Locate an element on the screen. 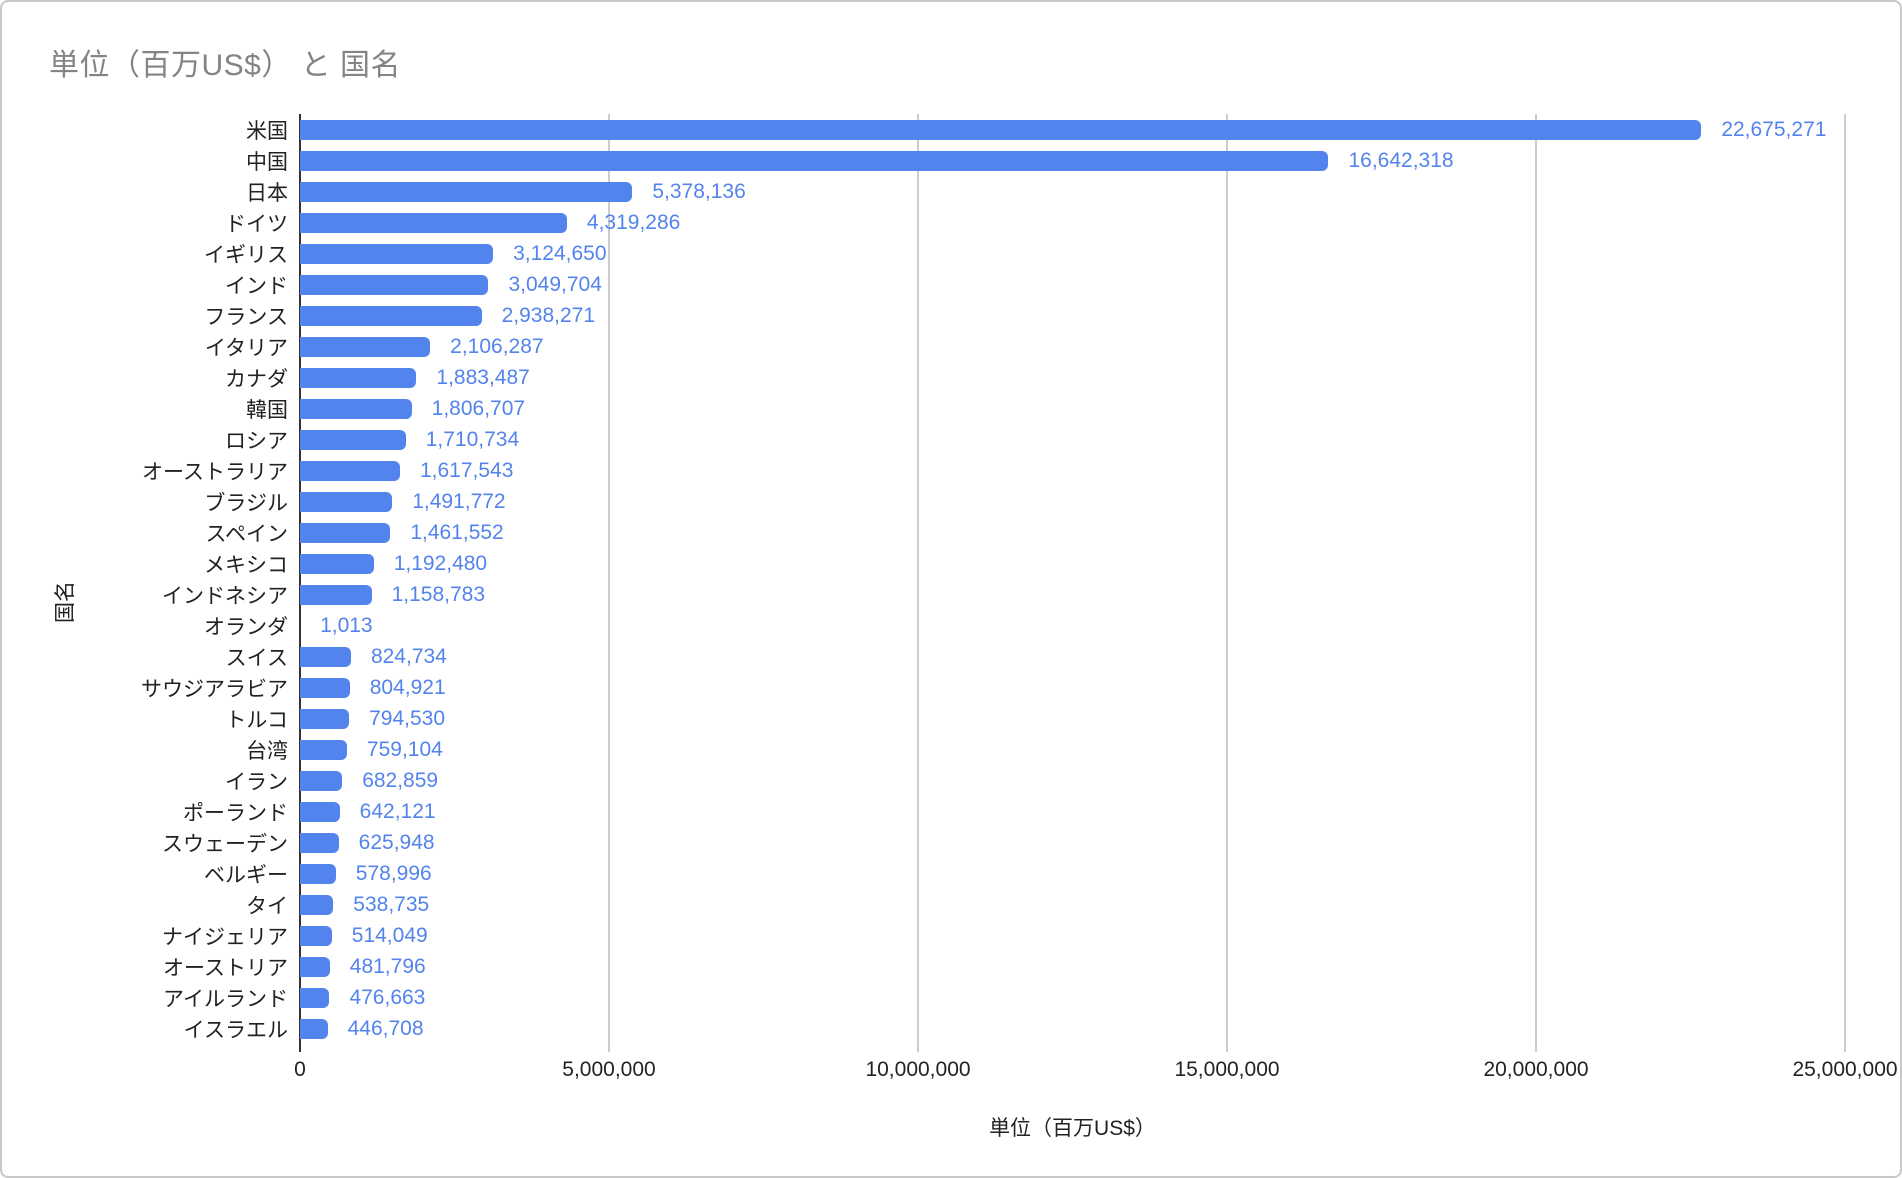 The width and height of the screenshot is (1902, 1178). bar-row: 2,106,287 is located at coordinates (1072, 346).